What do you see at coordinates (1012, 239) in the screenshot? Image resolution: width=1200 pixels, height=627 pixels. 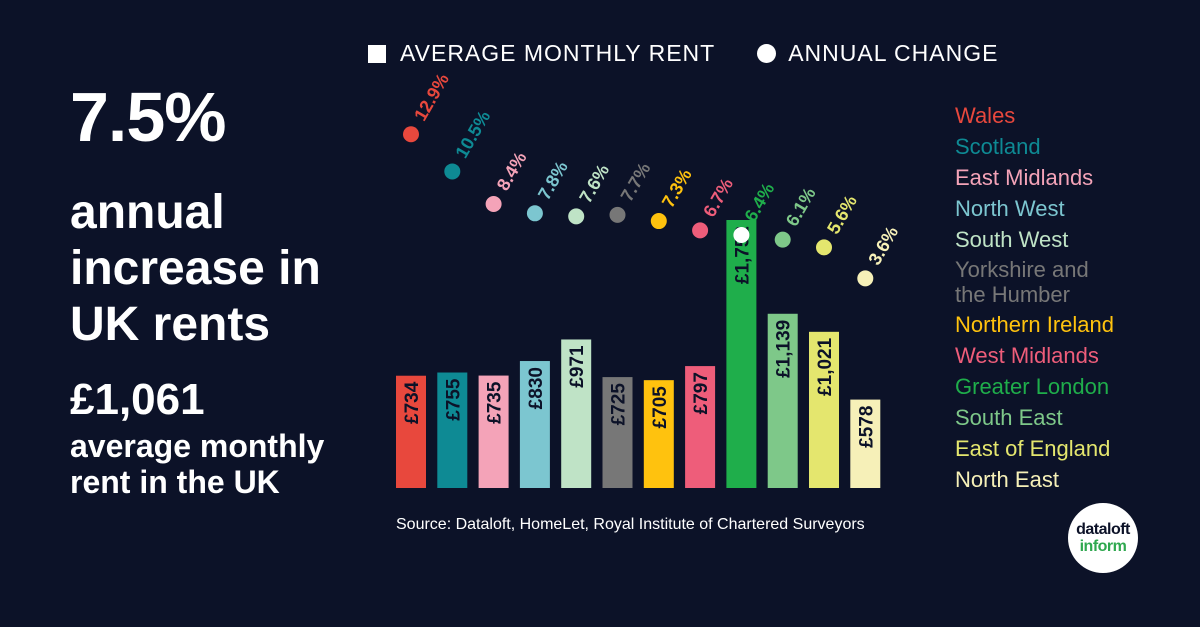 I see `region-label-south-west: South West` at bounding box center [1012, 239].